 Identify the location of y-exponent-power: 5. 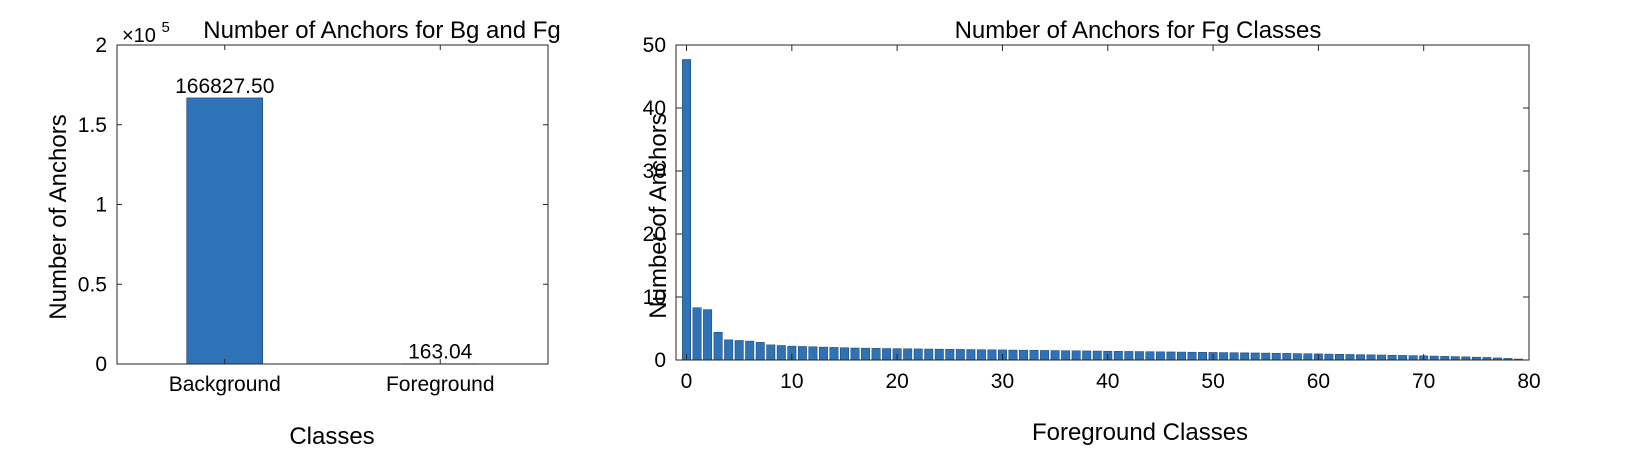
(166, 27).